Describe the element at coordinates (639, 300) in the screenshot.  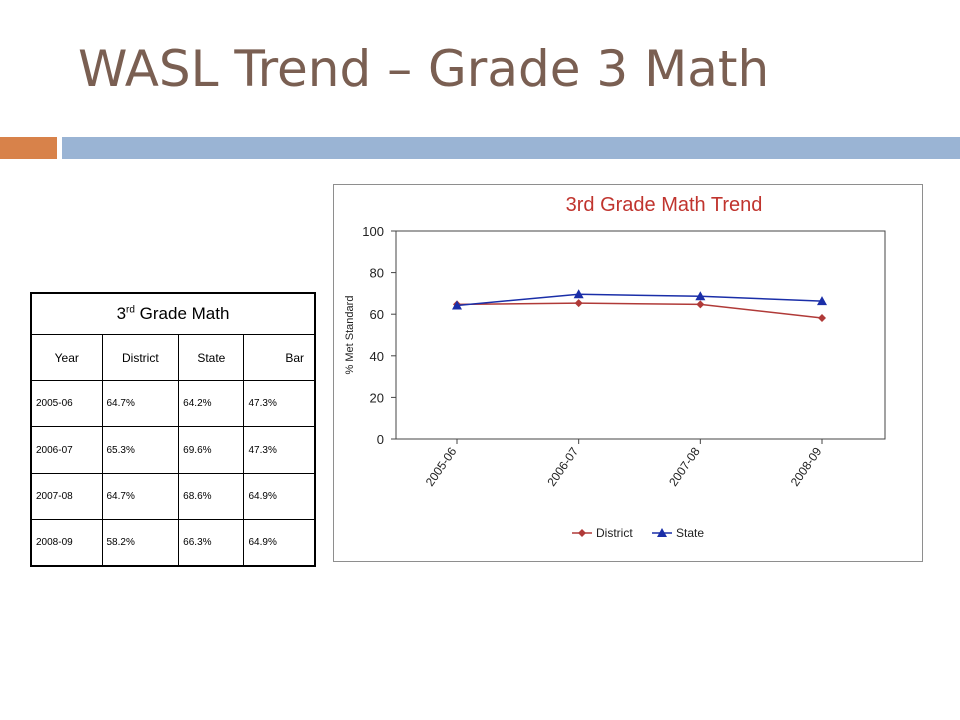
I see `series-line-state` at that location.